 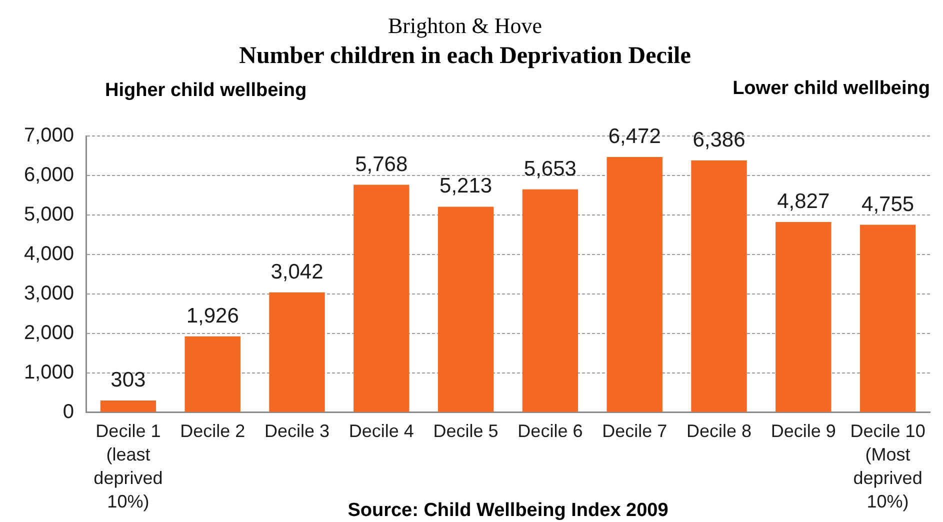 I want to click on data-label: 5,768, so click(x=381, y=164).